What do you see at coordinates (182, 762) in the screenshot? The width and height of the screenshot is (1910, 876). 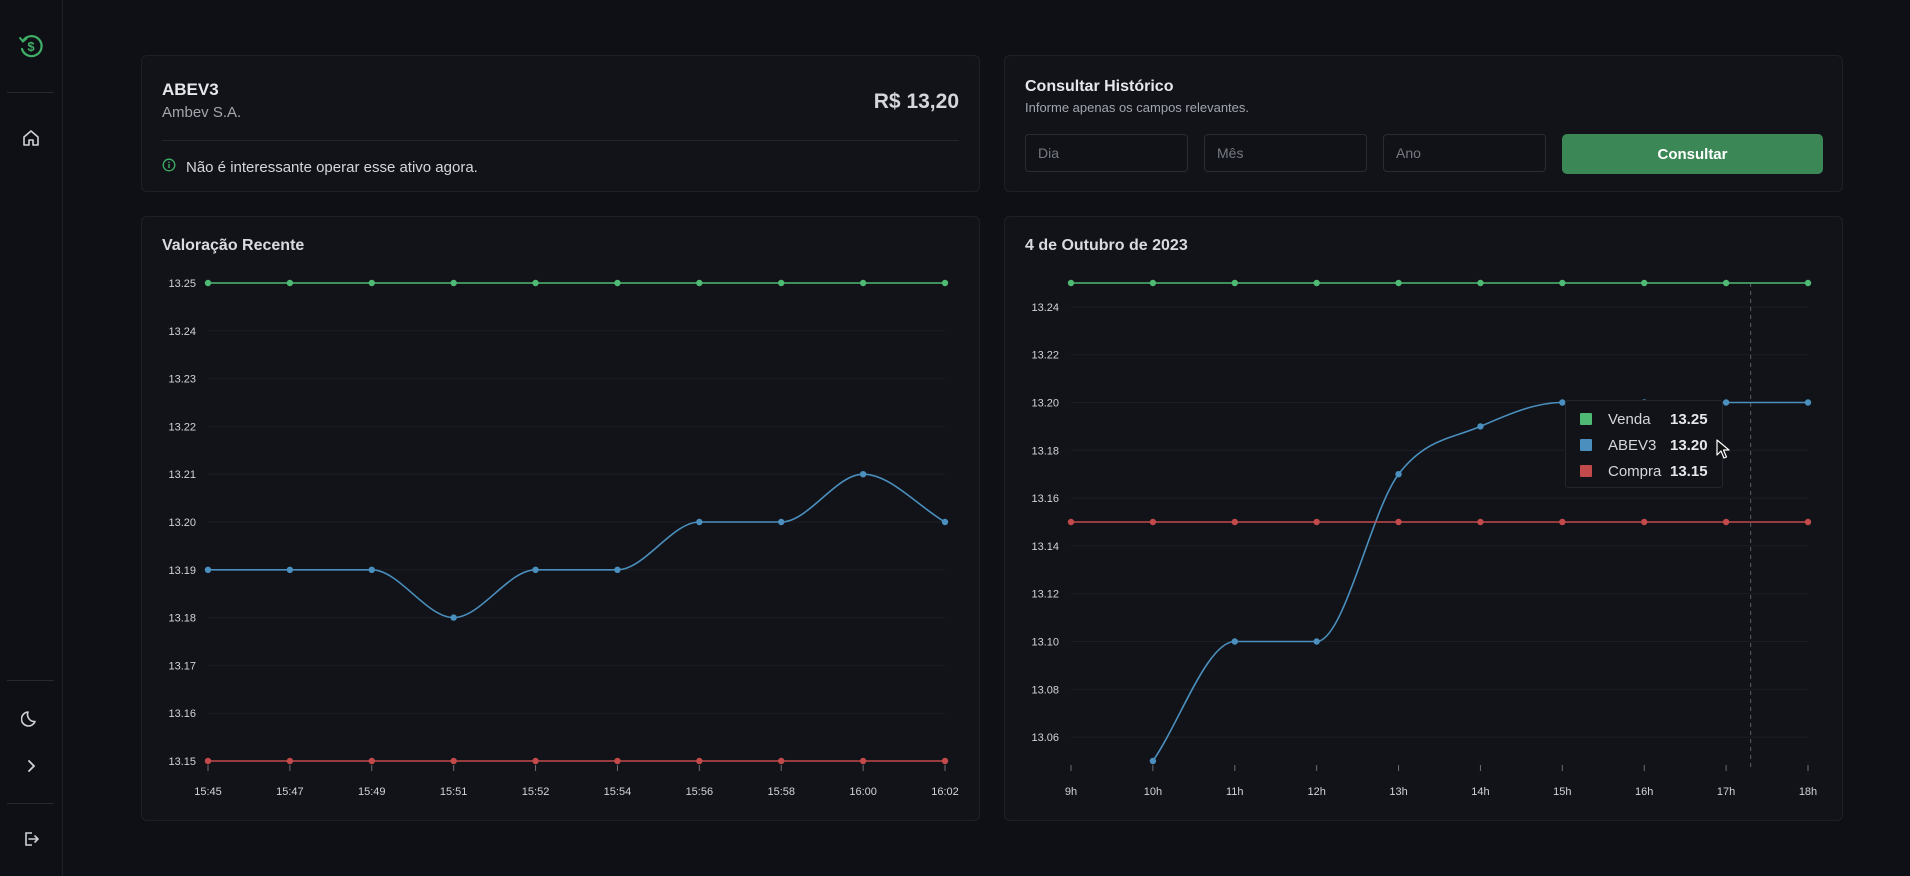 I see `y-tick-label: 13.15` at bounding box center [182, 762].